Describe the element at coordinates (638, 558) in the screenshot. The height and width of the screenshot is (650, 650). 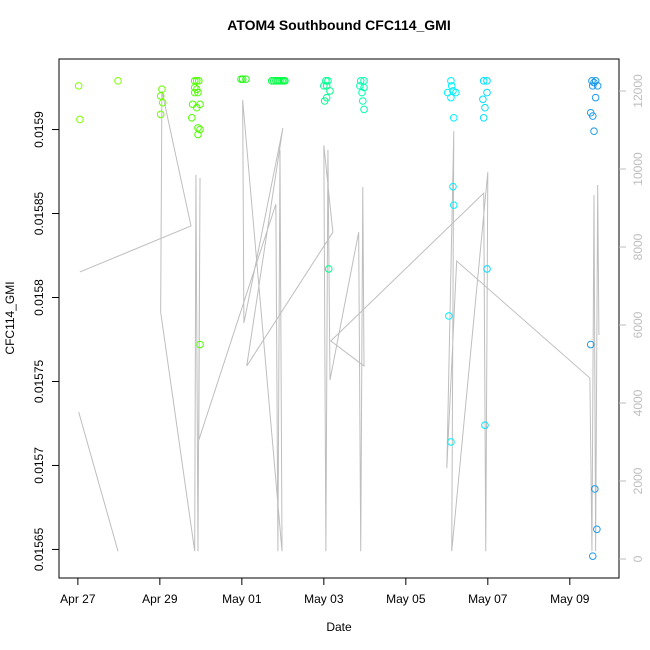
I see `y2-tick-label: 0` at that location.